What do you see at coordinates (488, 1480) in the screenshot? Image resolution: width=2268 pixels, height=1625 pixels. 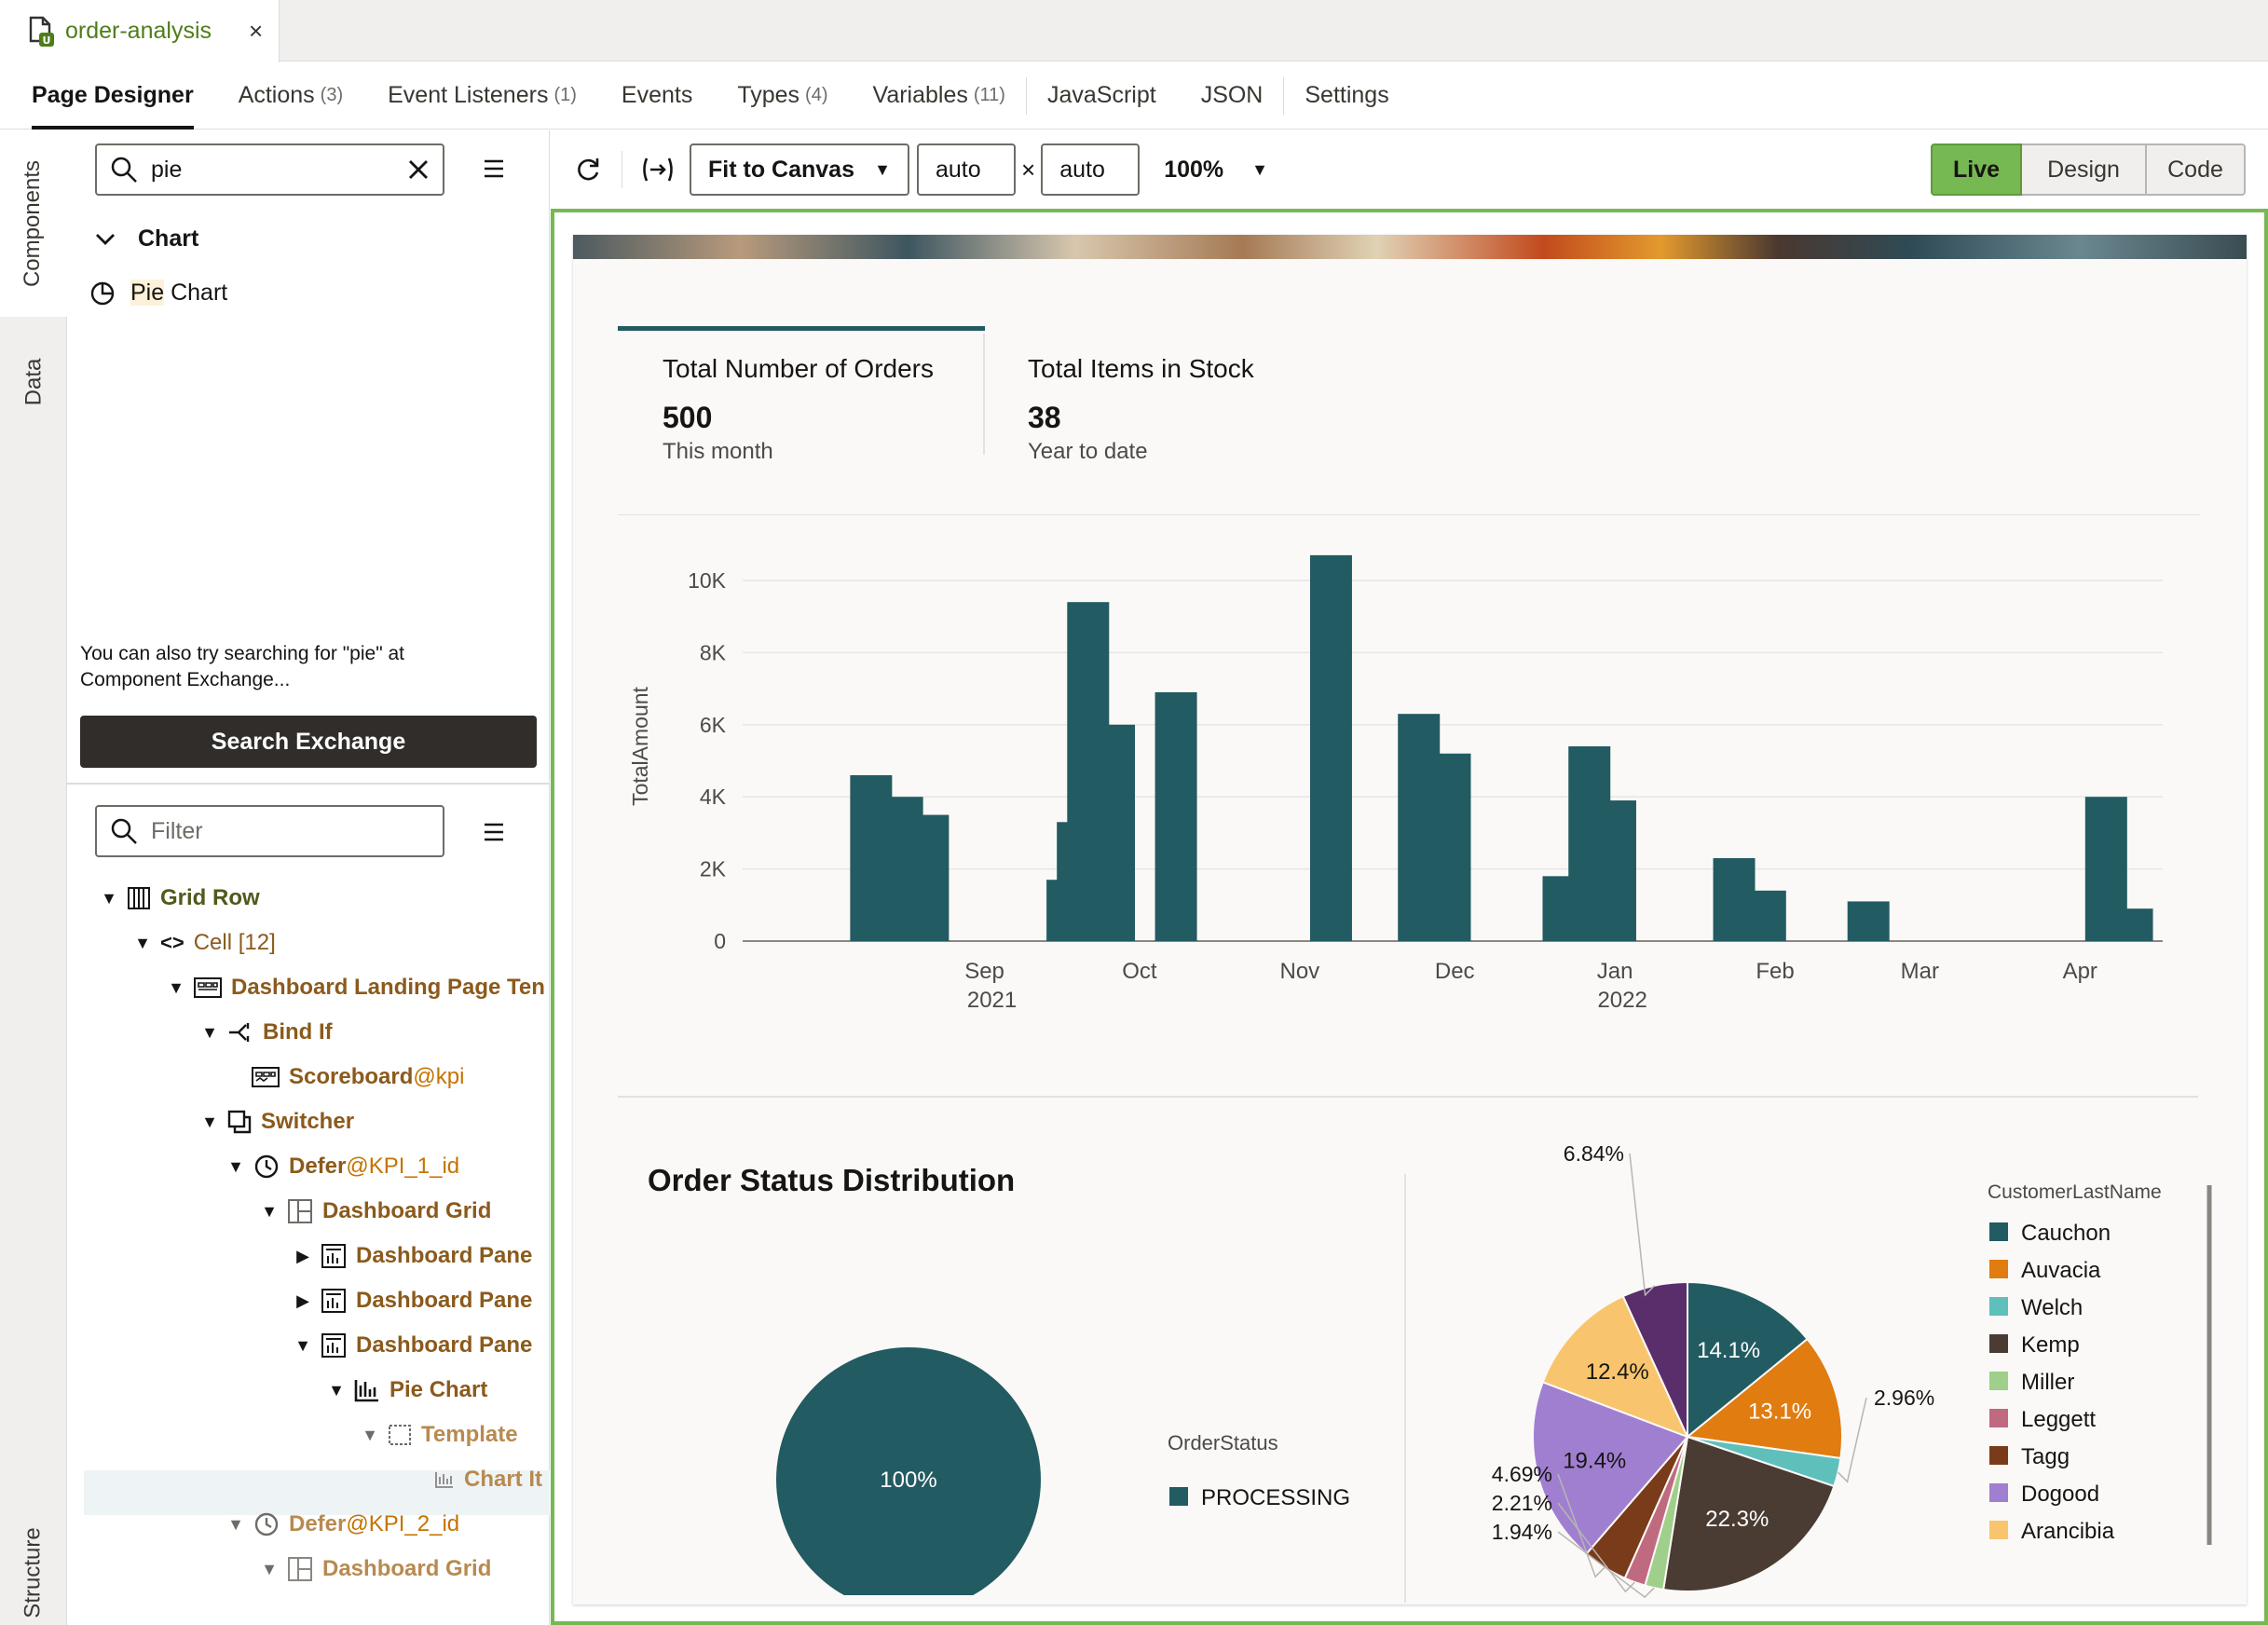 I see `tree-node-chart-item: Chart It` at bounding box center [488, 1480].